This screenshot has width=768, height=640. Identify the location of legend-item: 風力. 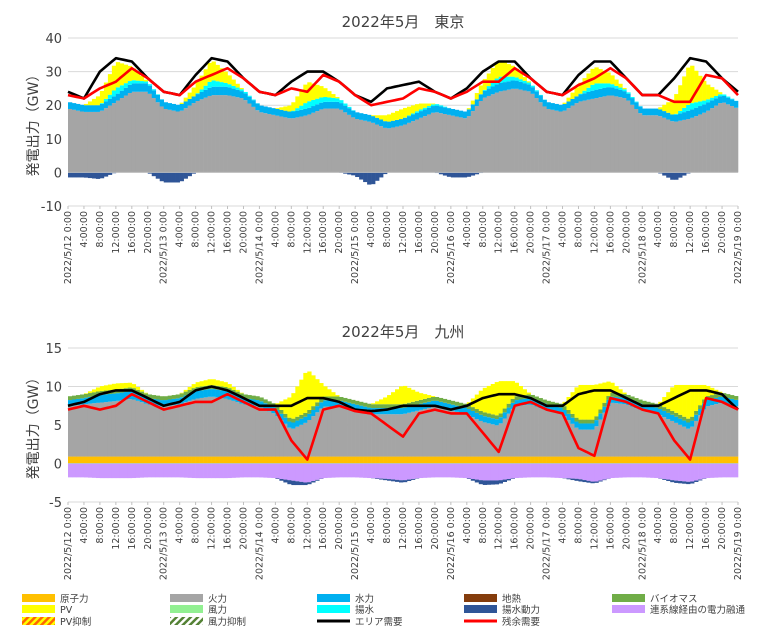
(198, 610).